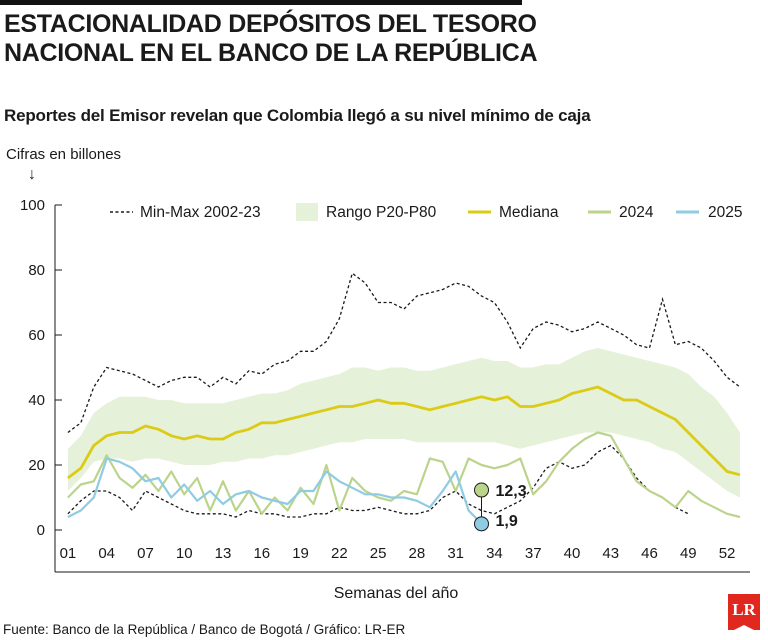 The height and width of the screenshot is (640, 768). I want to click on x-tick-label: 28, so click(417, 553).